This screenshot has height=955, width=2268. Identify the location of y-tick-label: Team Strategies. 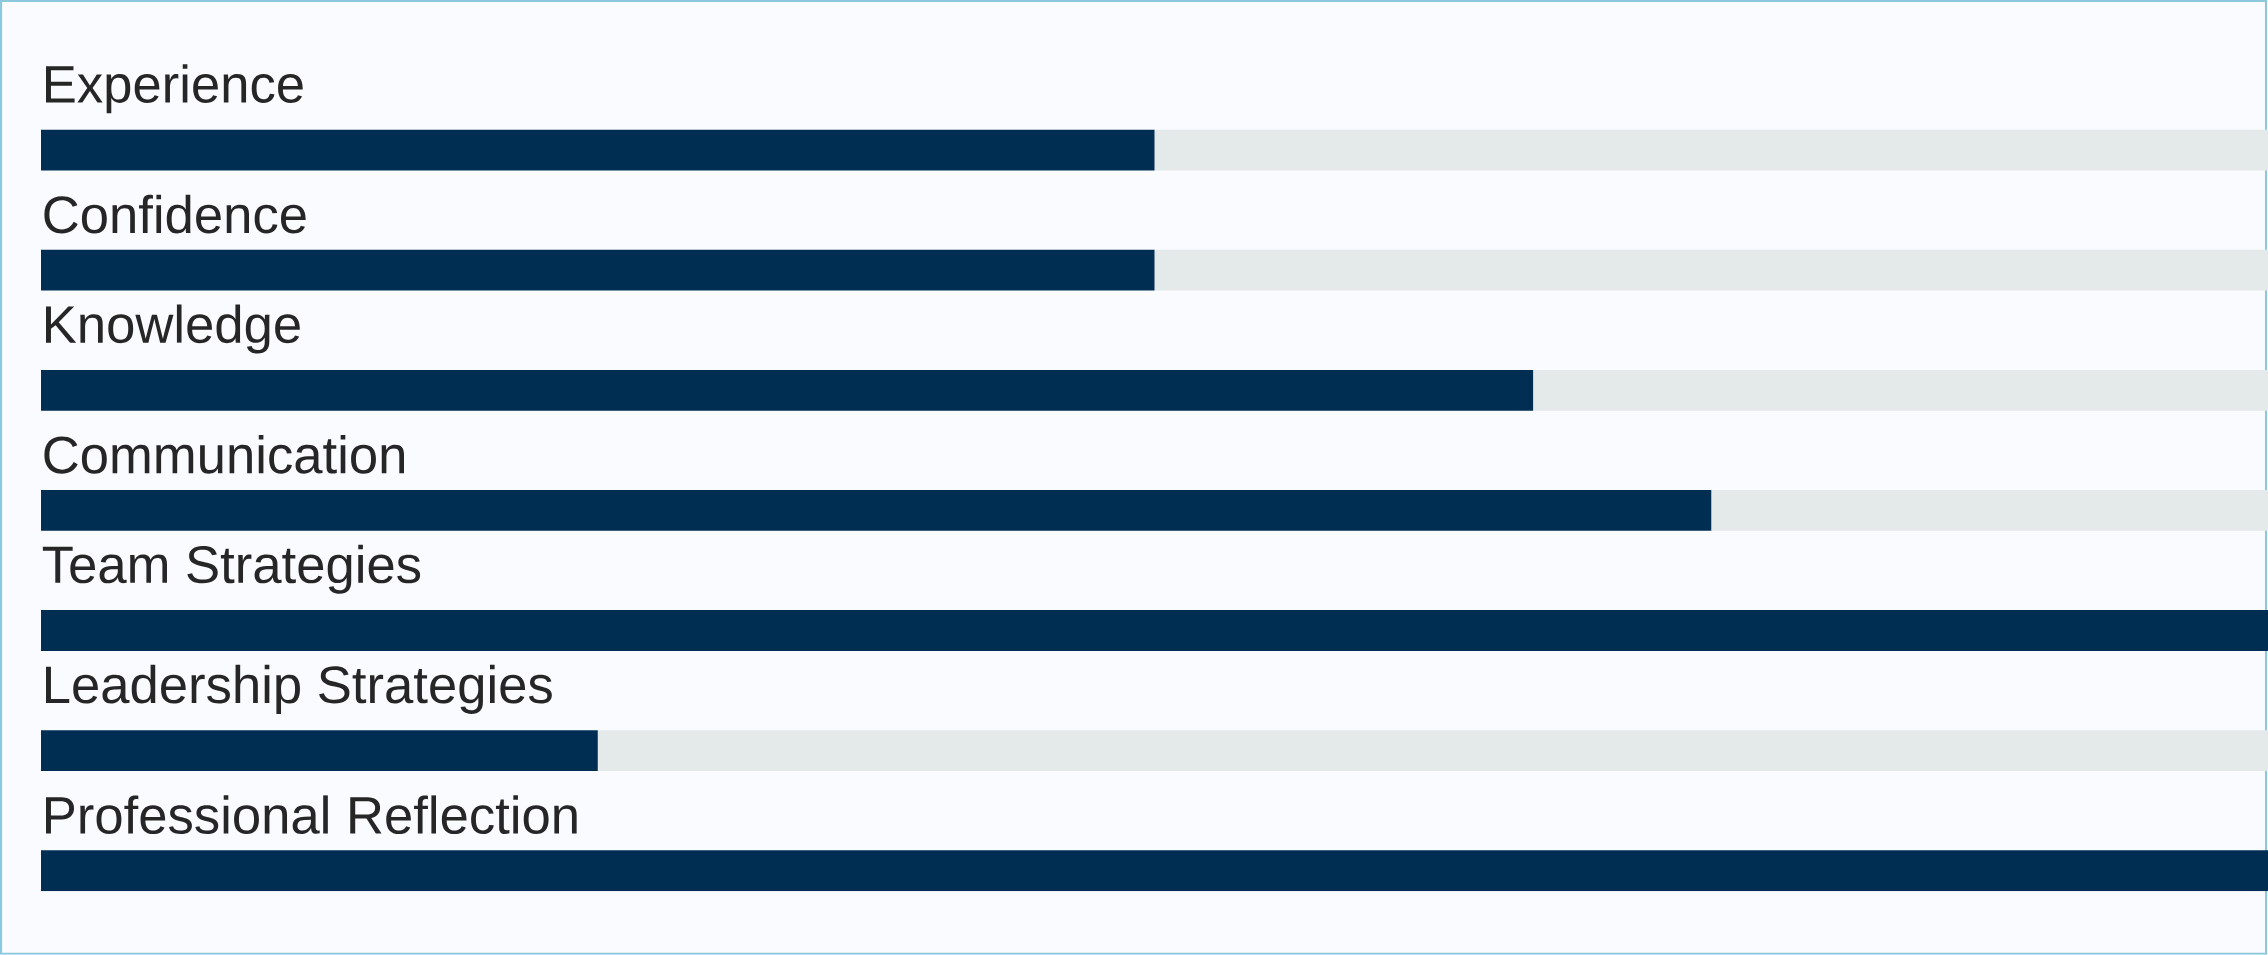
(231, 569).